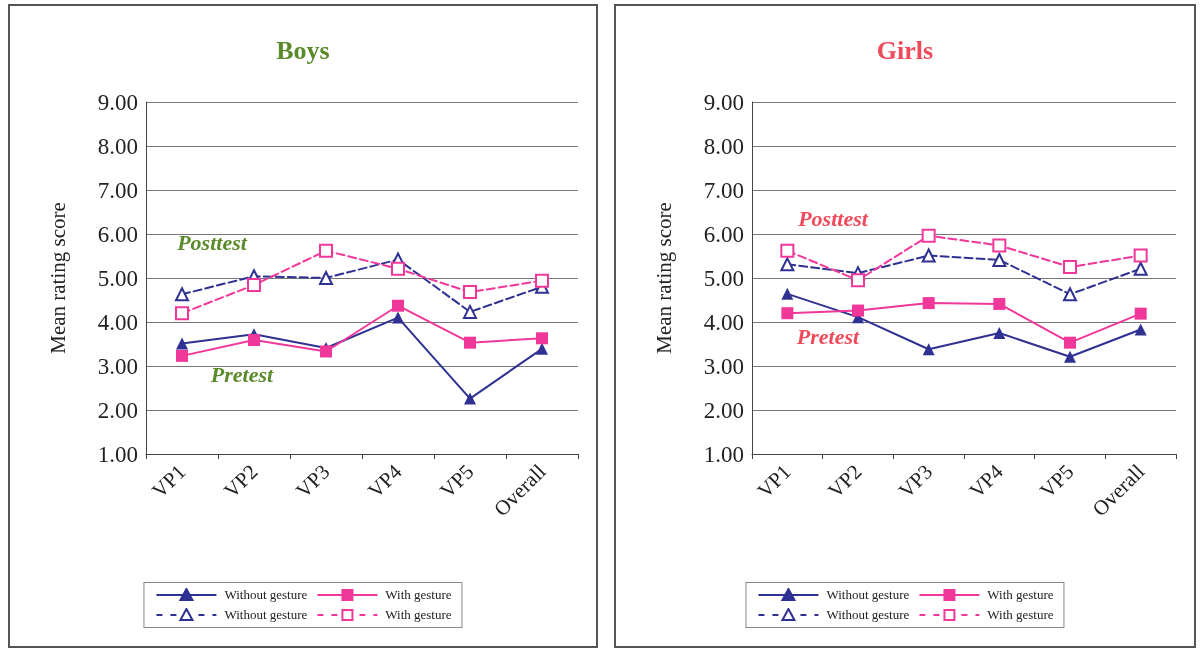  Describe the element at coordinates (905, 50) in the screenshot. I see `chart-title: Girls` at that location.